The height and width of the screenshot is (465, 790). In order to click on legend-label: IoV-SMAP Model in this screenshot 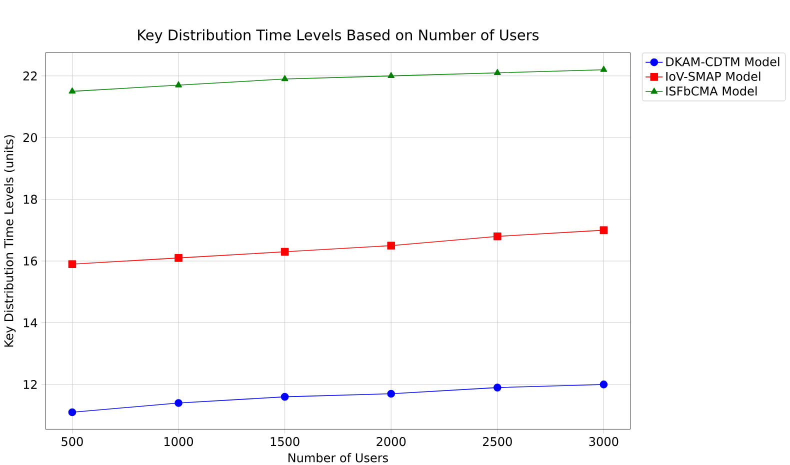, I will do `click(713, 76)`.